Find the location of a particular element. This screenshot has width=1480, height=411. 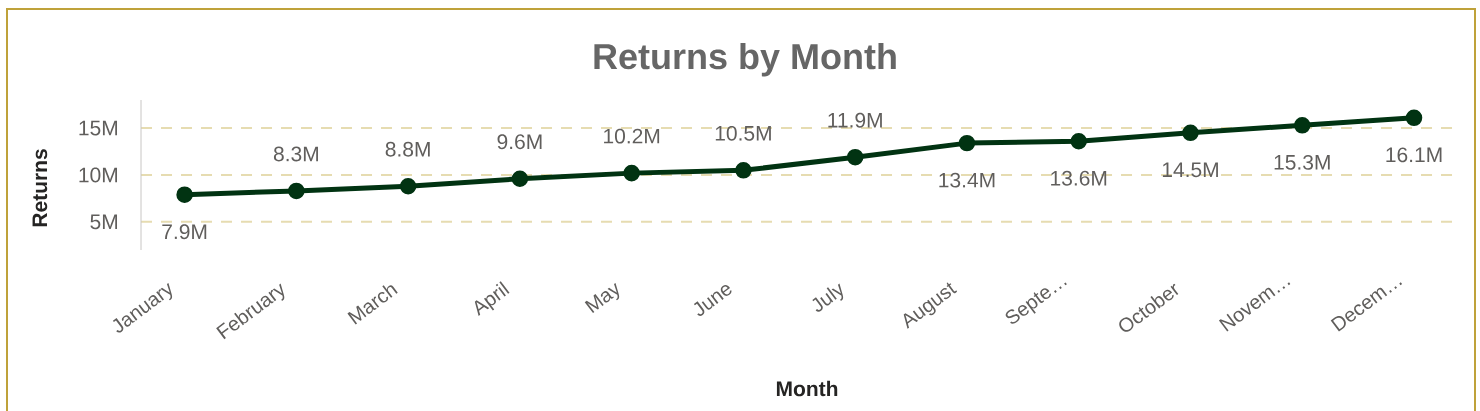

data-label: 10.2M is located at coordinates (632, 136).